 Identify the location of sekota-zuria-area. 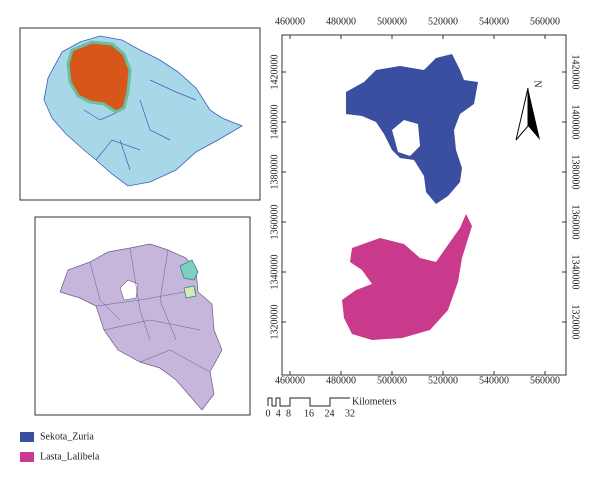
(412, 129).